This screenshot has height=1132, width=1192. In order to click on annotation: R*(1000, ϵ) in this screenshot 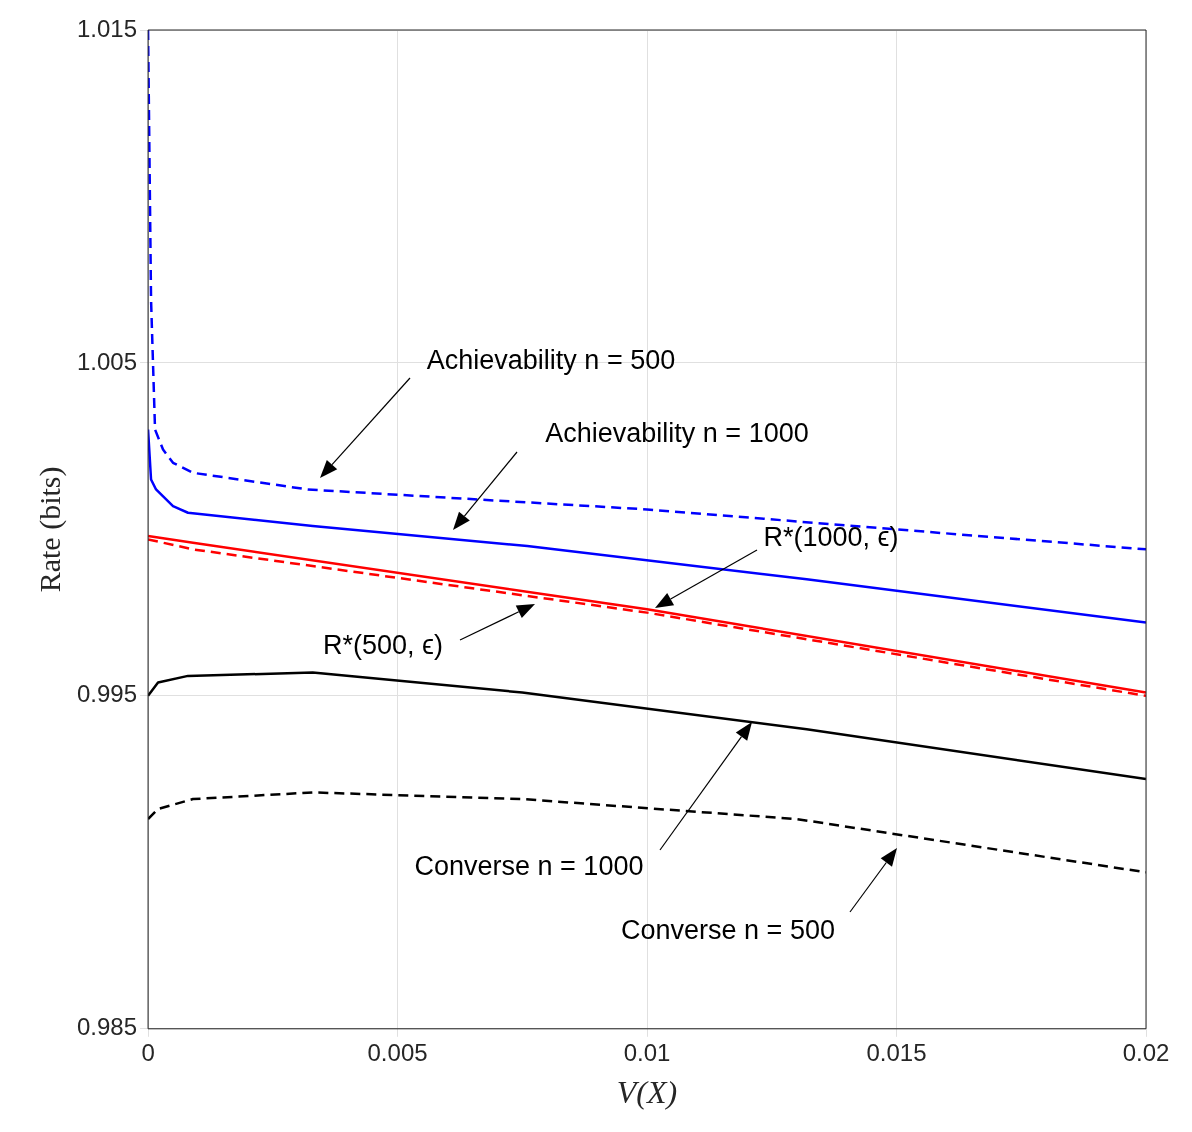, I will do `click(831, 537)`.